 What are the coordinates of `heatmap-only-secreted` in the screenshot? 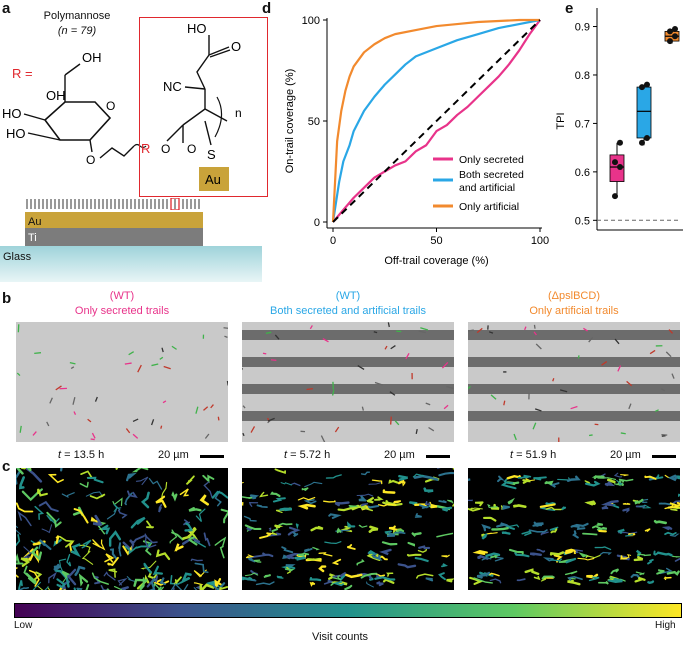 It's located at (122, 529).